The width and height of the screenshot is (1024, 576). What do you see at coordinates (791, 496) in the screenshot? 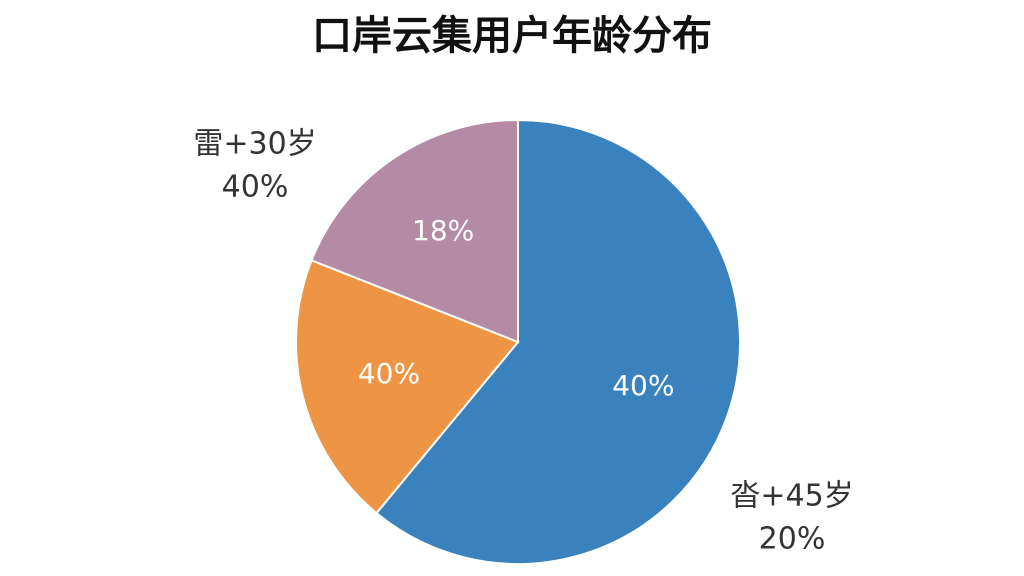
I see `outer-label: 沓+45岁` at bounding box center [791, 496].